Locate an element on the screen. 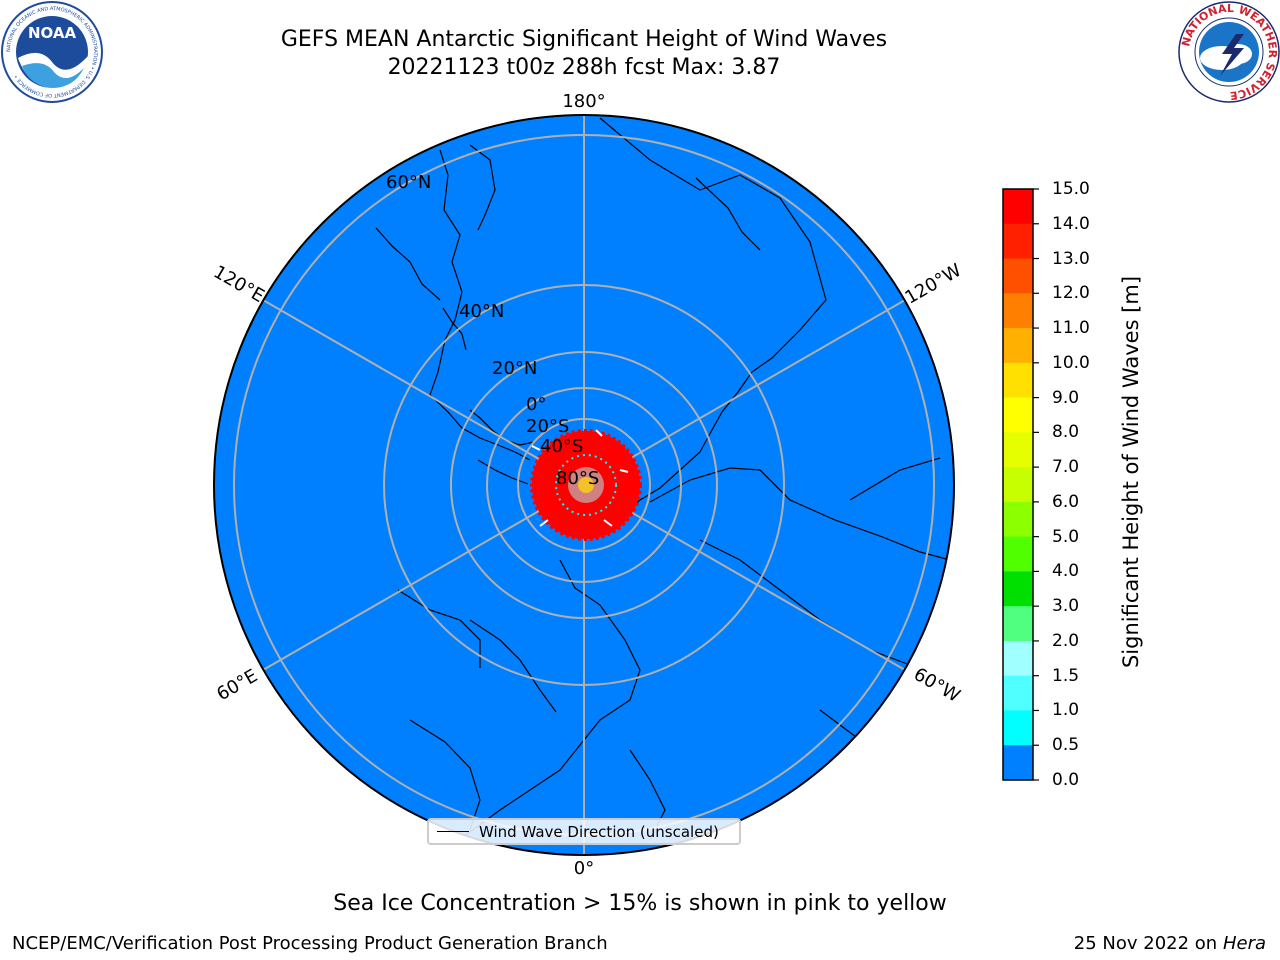  lat-label-60n: 60°N is located at coordinates (408, 182).